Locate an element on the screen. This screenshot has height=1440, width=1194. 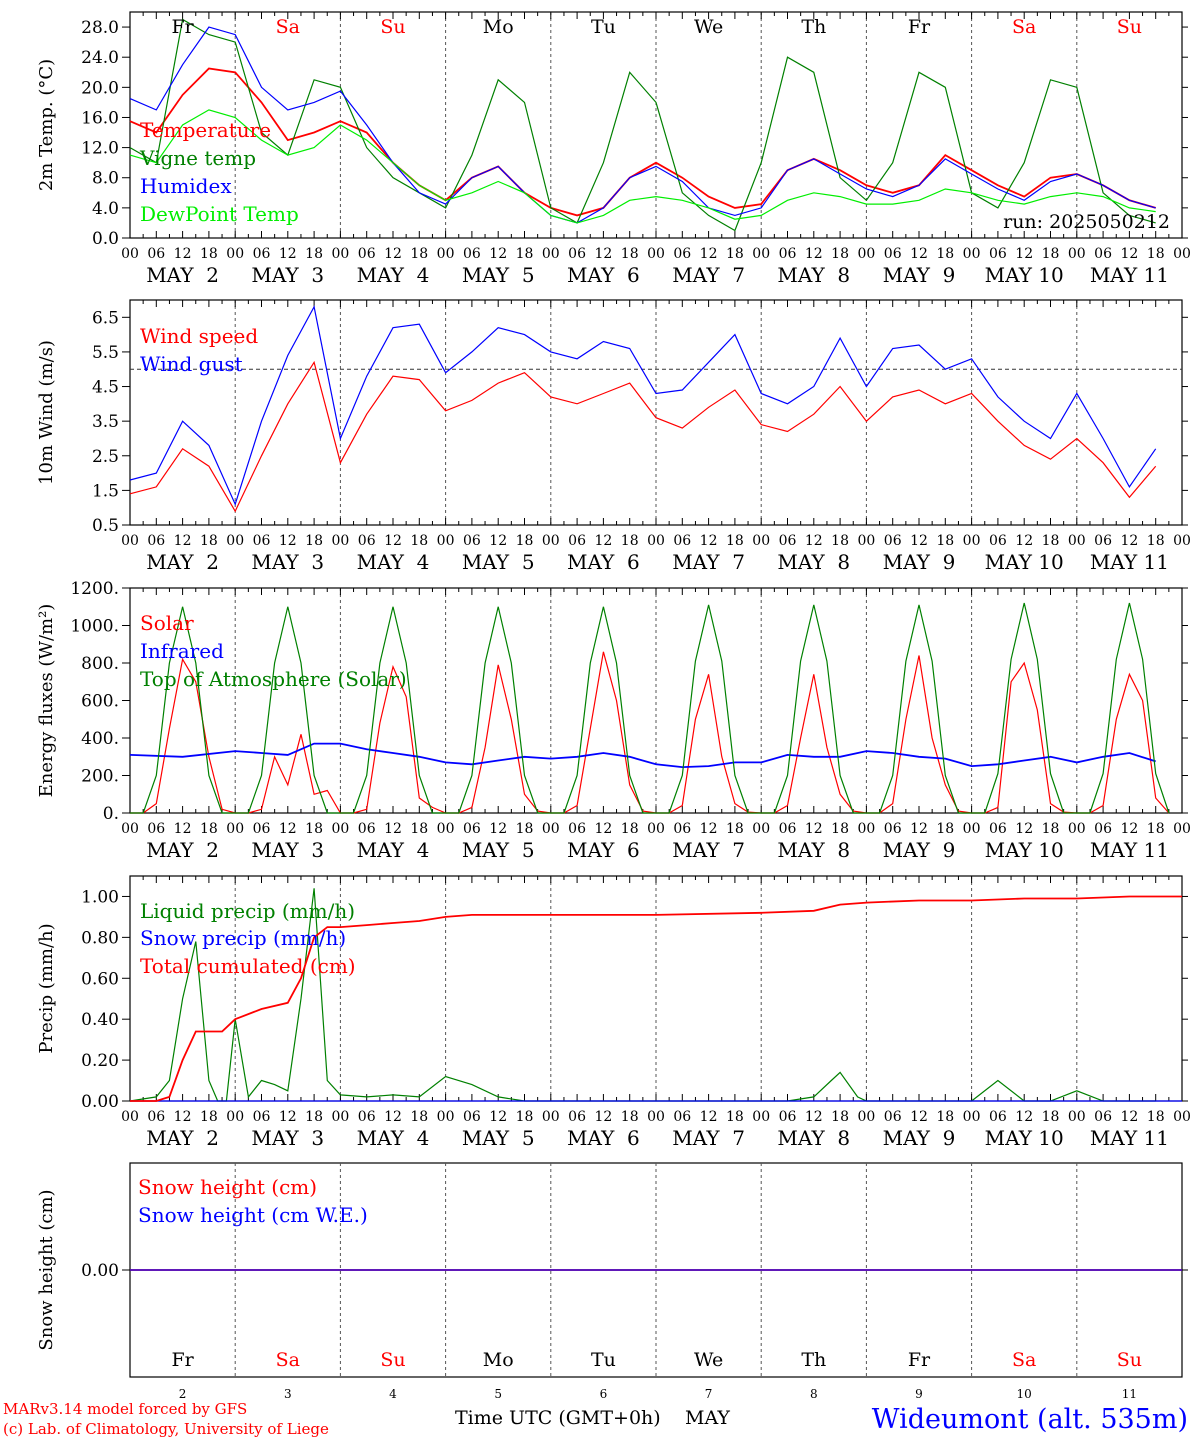
date-label: MAY 5 is located at coordinates (498, 1138).